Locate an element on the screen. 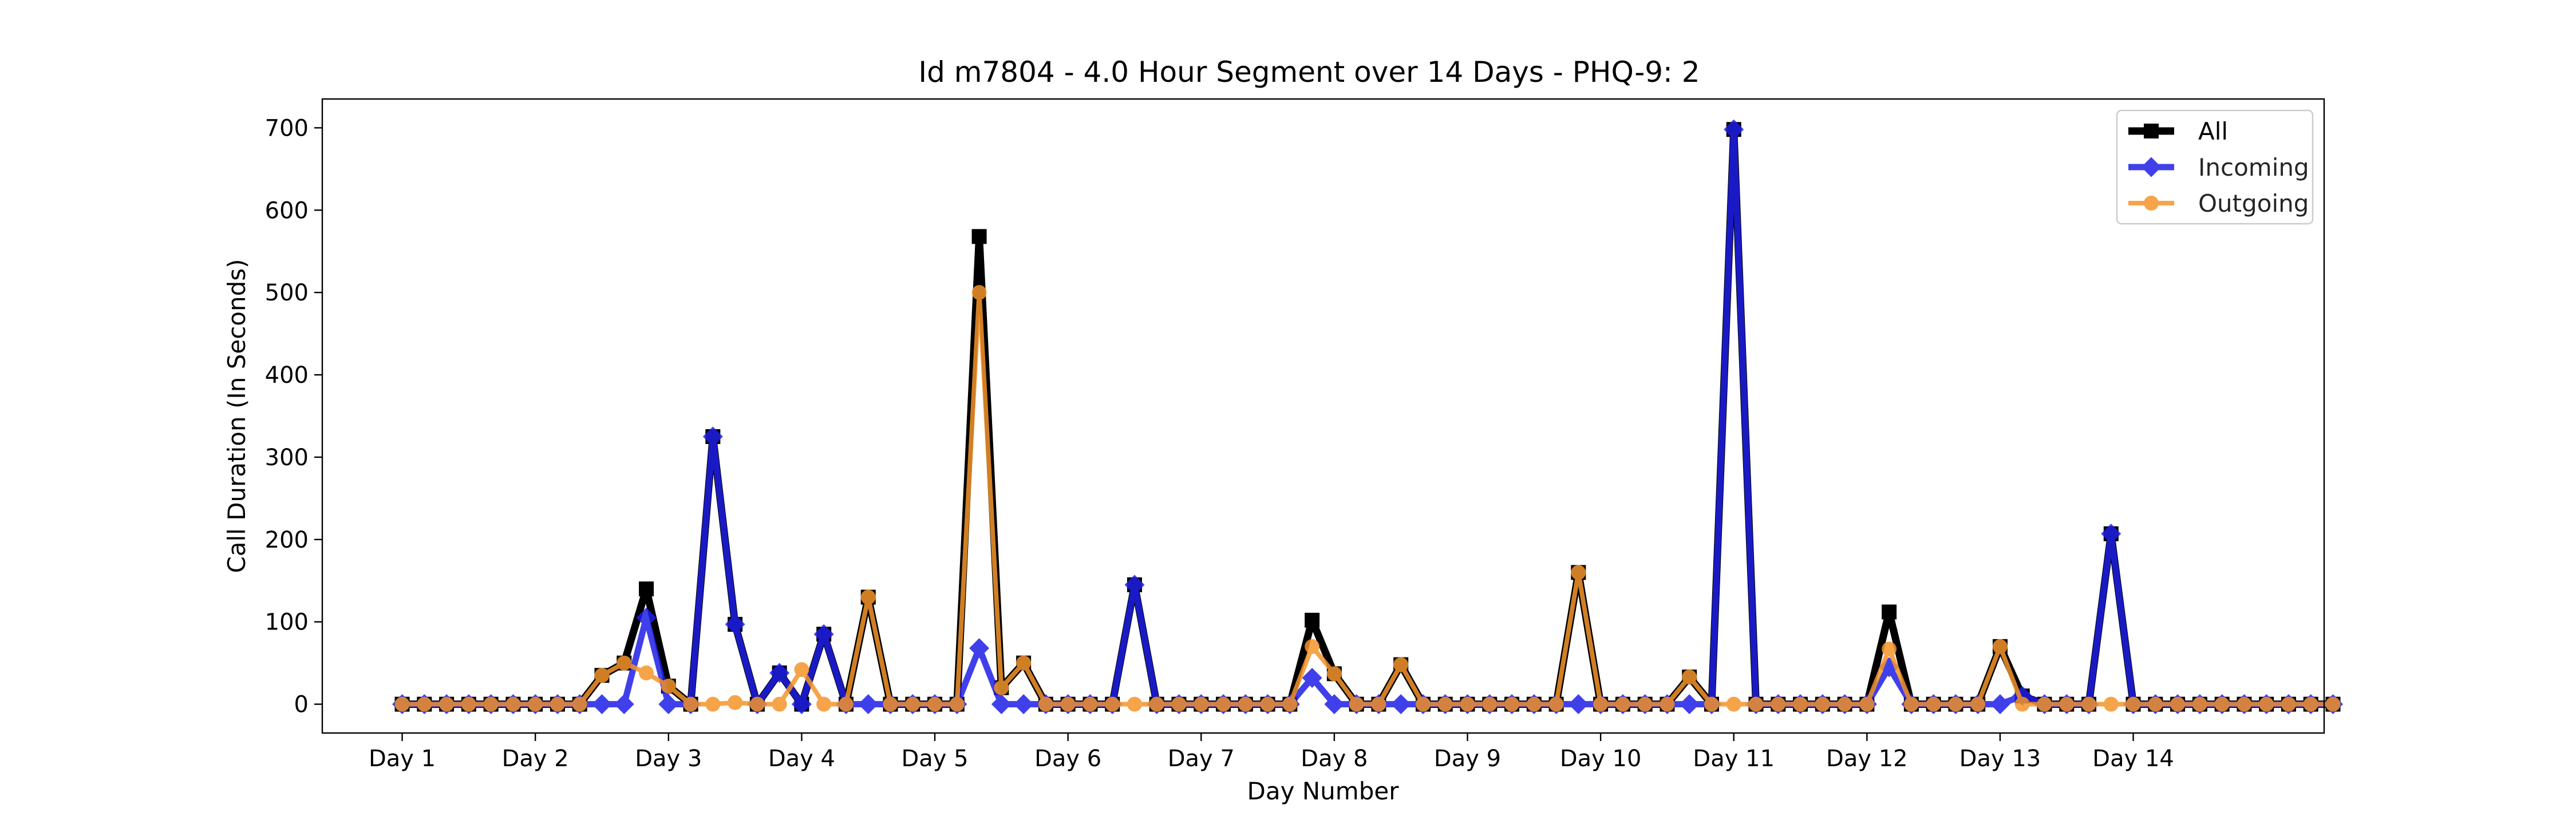  y-tick-label: 100 is located at coordinates (287, 622).